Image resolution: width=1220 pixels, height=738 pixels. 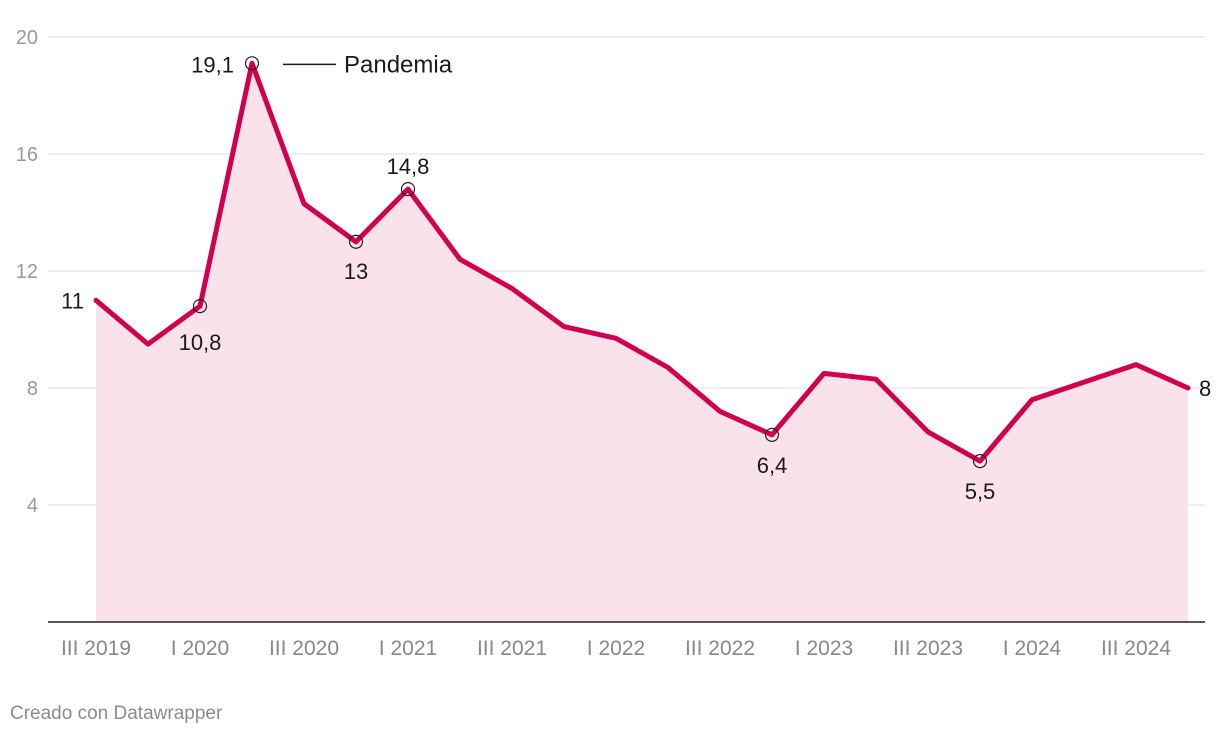 I want to click on data-label: 6,4, so click(x=772, y=465).